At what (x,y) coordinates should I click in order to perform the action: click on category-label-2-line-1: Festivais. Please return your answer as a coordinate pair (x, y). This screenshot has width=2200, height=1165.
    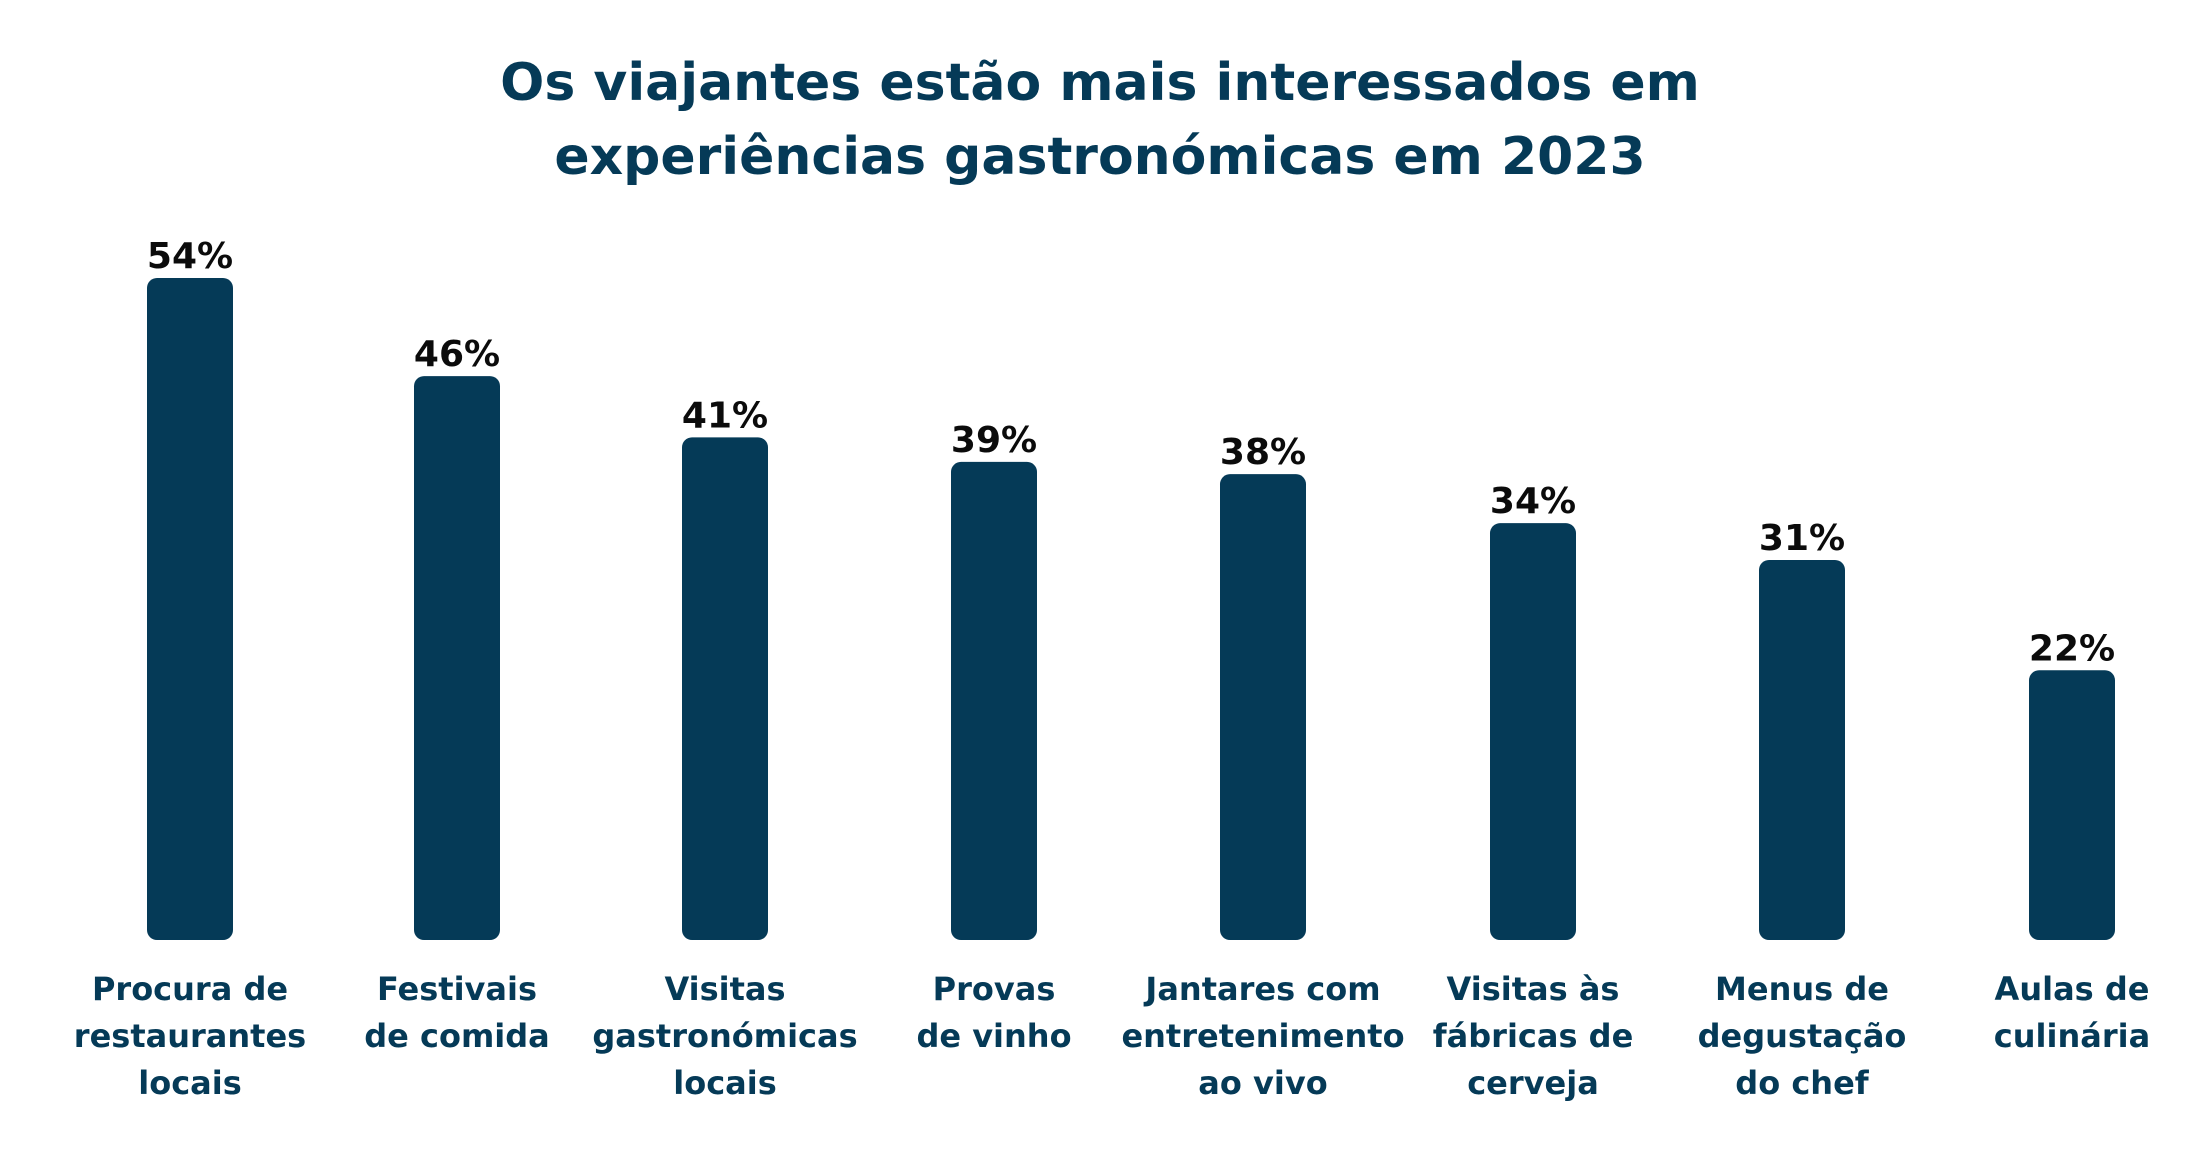
    Looking at the image, I should click on (457, 989).